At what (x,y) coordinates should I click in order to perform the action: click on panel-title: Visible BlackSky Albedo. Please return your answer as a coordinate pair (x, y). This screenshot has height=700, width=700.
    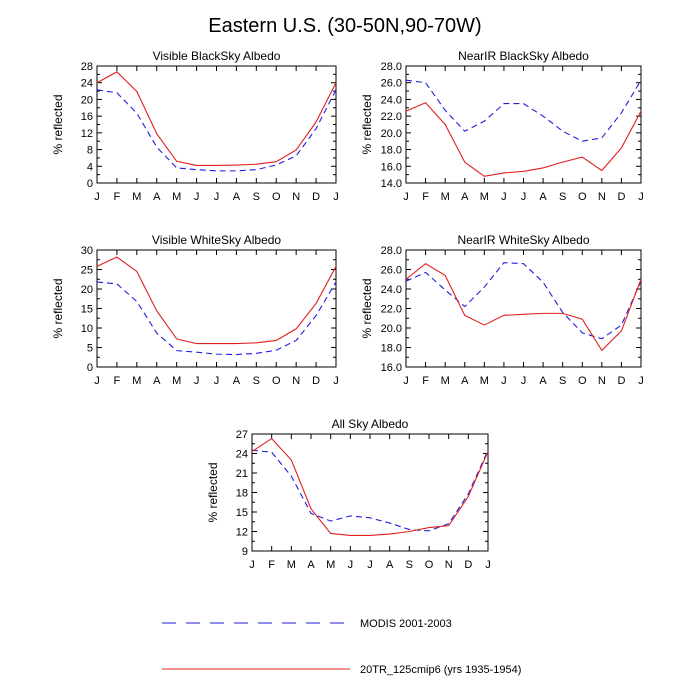
    Looking at the image, I should click on (217, 56).